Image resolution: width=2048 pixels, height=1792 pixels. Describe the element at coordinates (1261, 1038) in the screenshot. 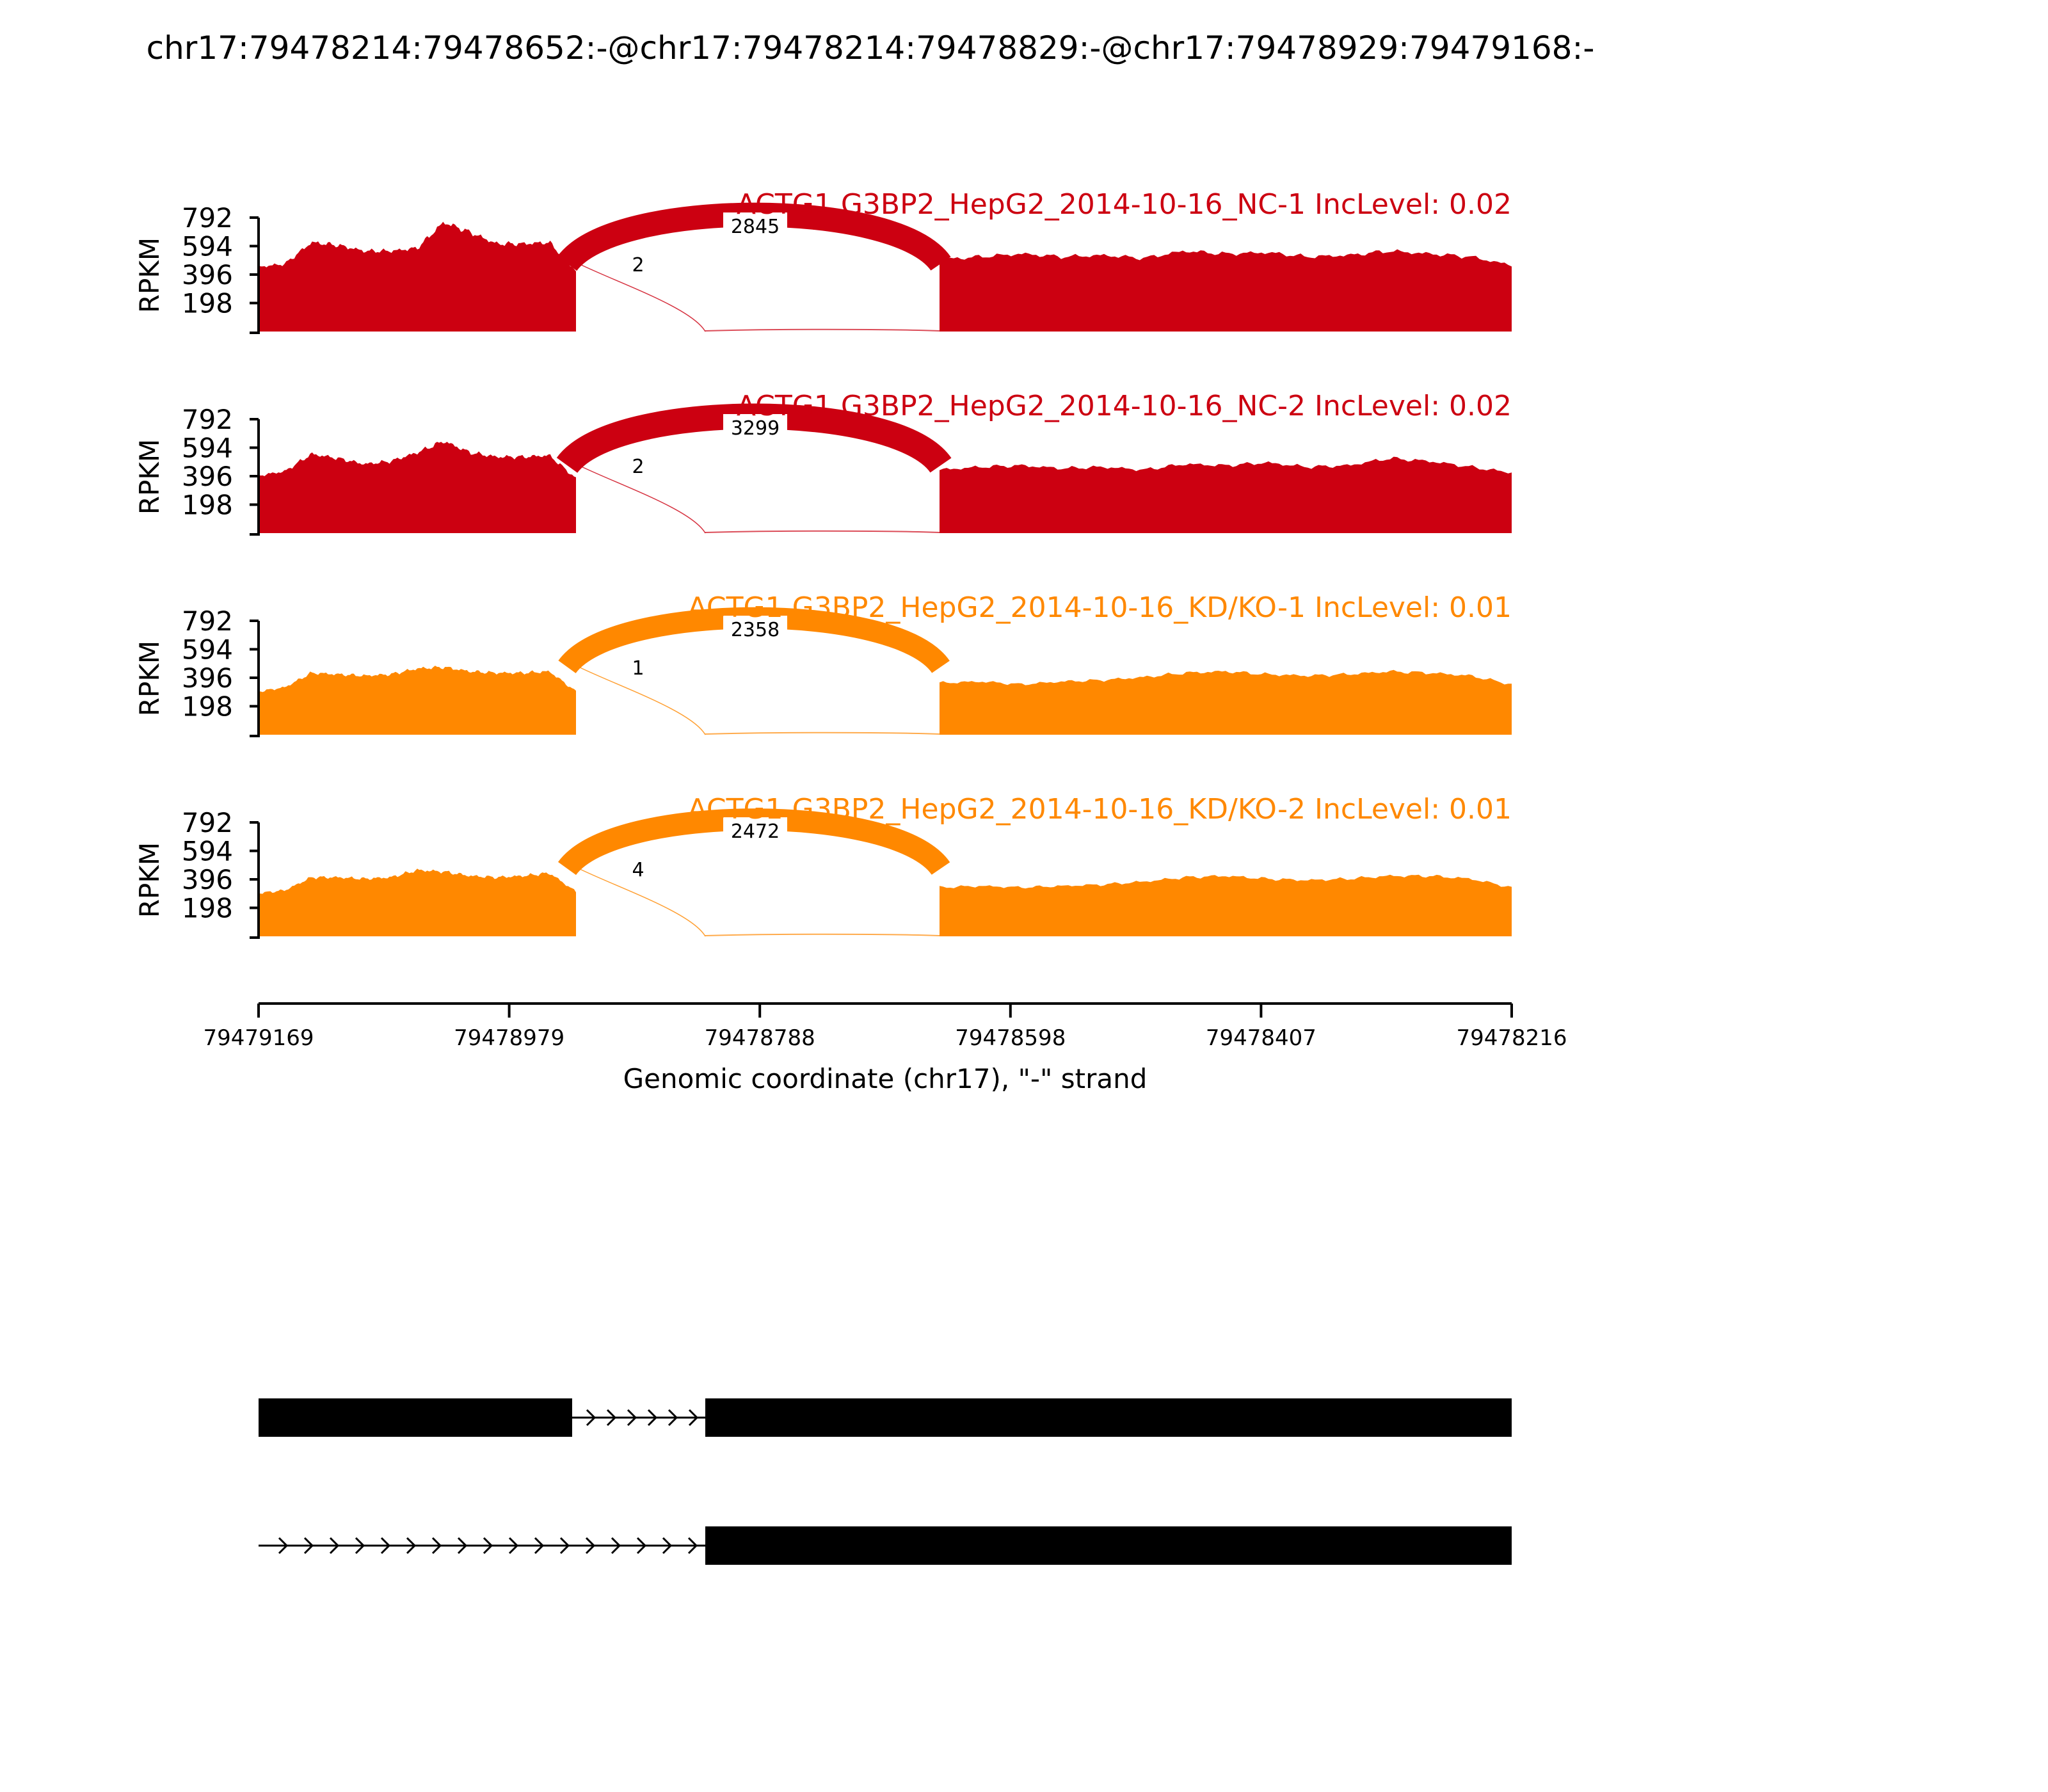

I see `x-tick-label: 79478407` at that location.